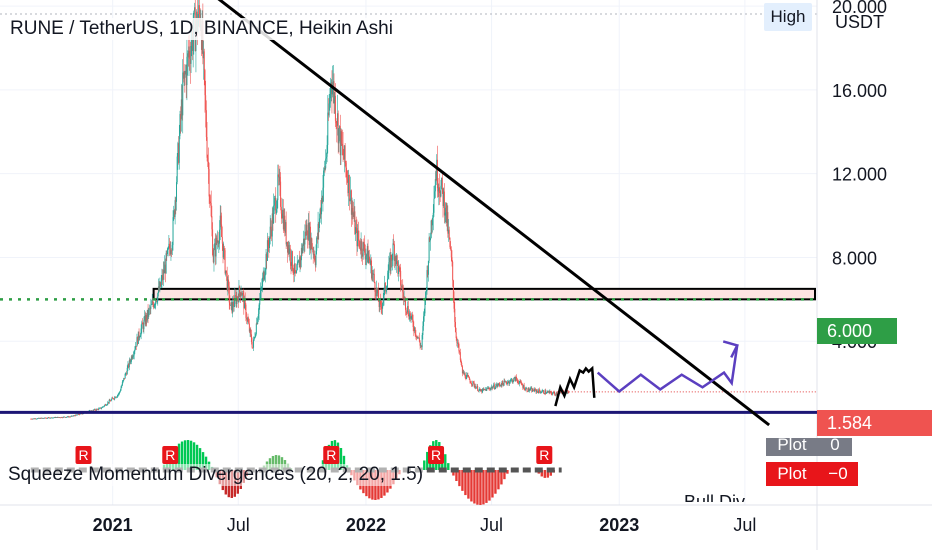 Image resolution: width=932 pixels, height=550 pixels. Describe the element at coordinates (788, 17) in the screenshot. I see `high-badge: High` at that location.